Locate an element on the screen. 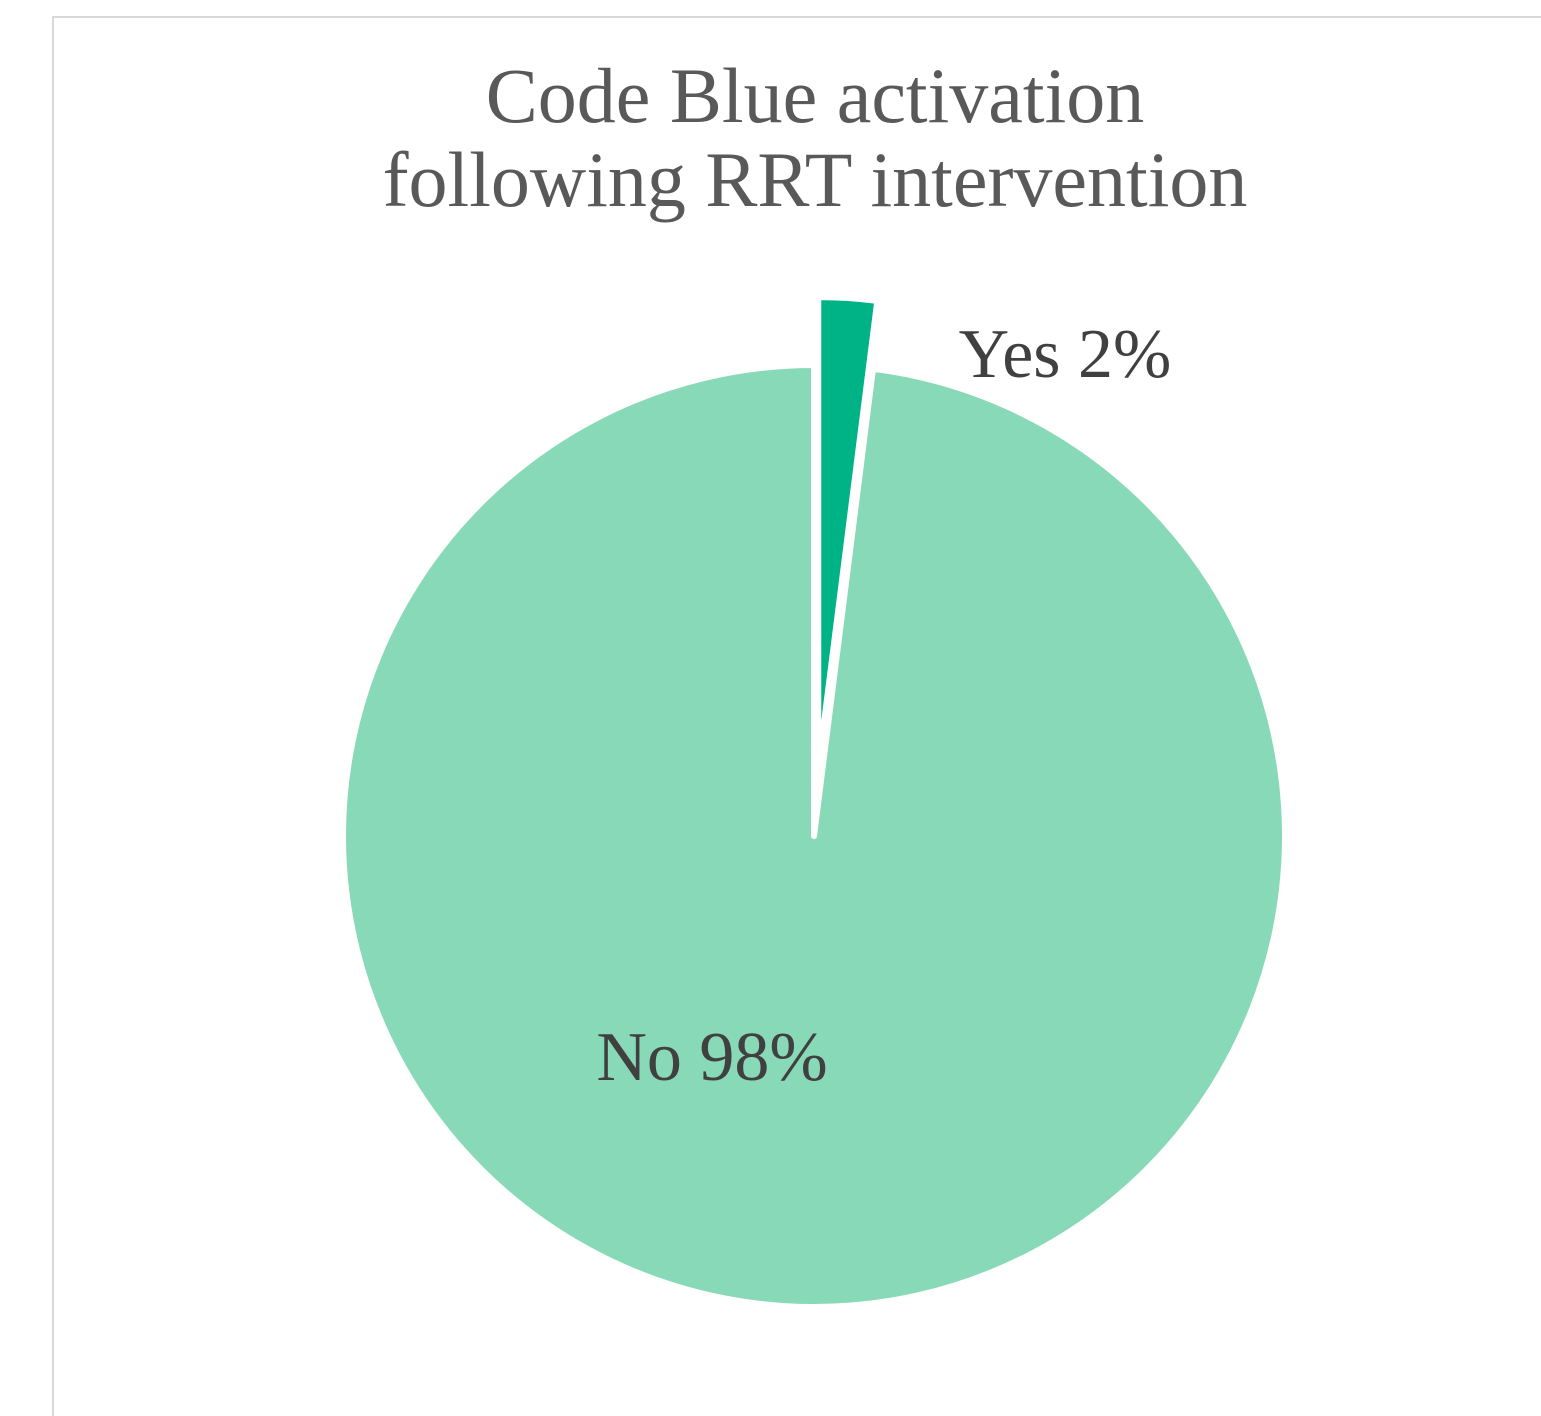  pie-slice-yes is located at coordinates (848, 533).